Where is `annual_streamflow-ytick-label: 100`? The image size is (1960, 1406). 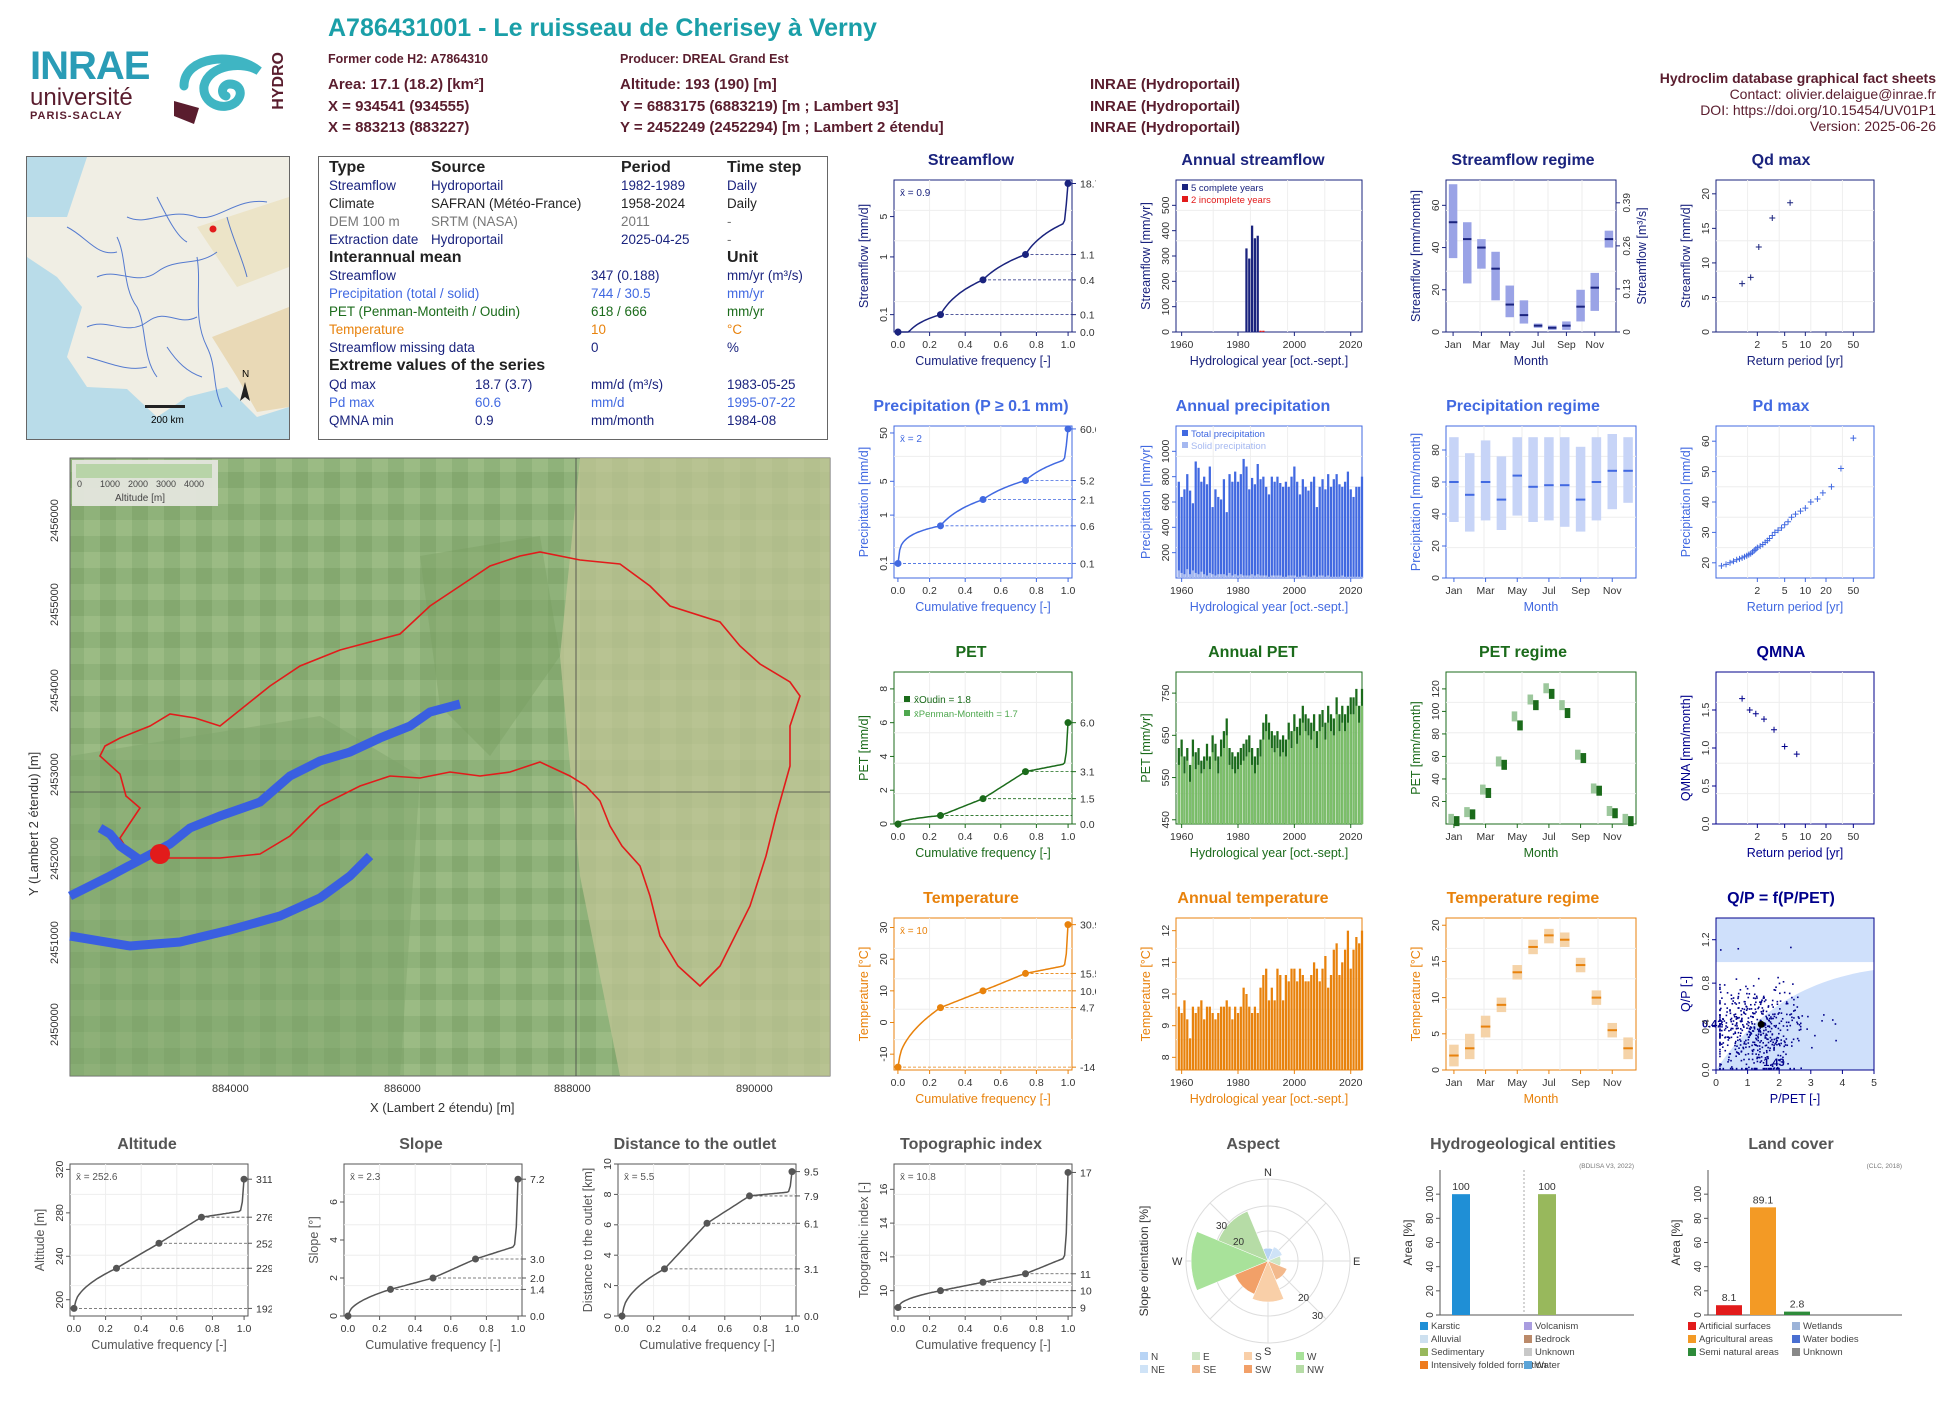
annual_streamflow-ytick-label: 100 is located at coordinates (1166, 307).